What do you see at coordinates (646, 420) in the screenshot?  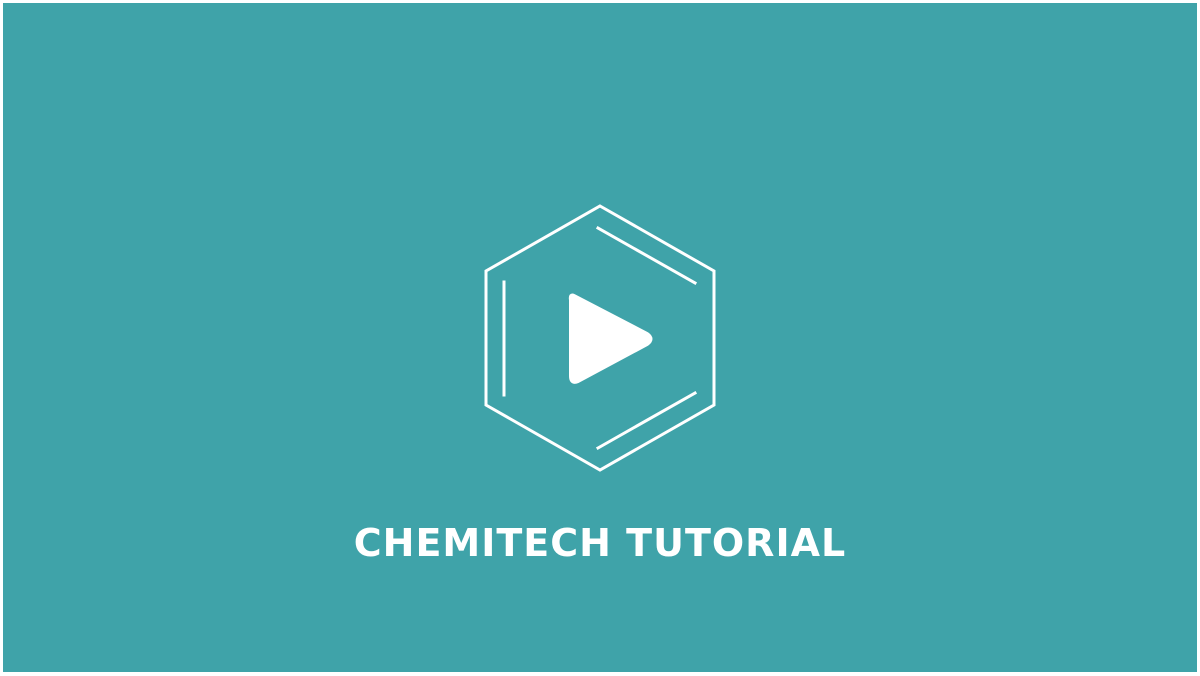 I see `bond-line-bottom-right` at bounding box center [646, 420].